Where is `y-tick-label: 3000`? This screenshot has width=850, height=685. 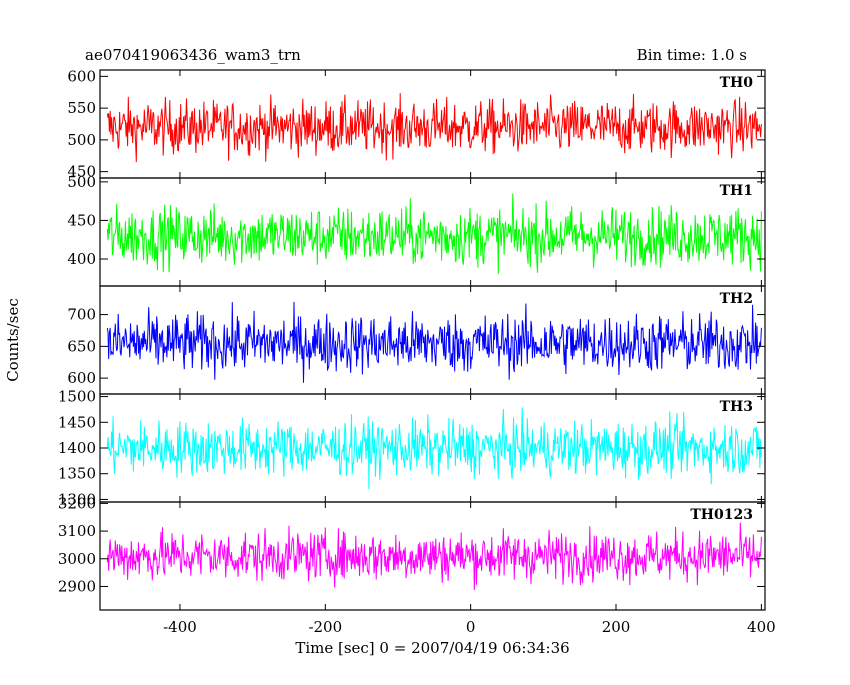 y-tick-label: 3000 is located at coordinates (77, 559).